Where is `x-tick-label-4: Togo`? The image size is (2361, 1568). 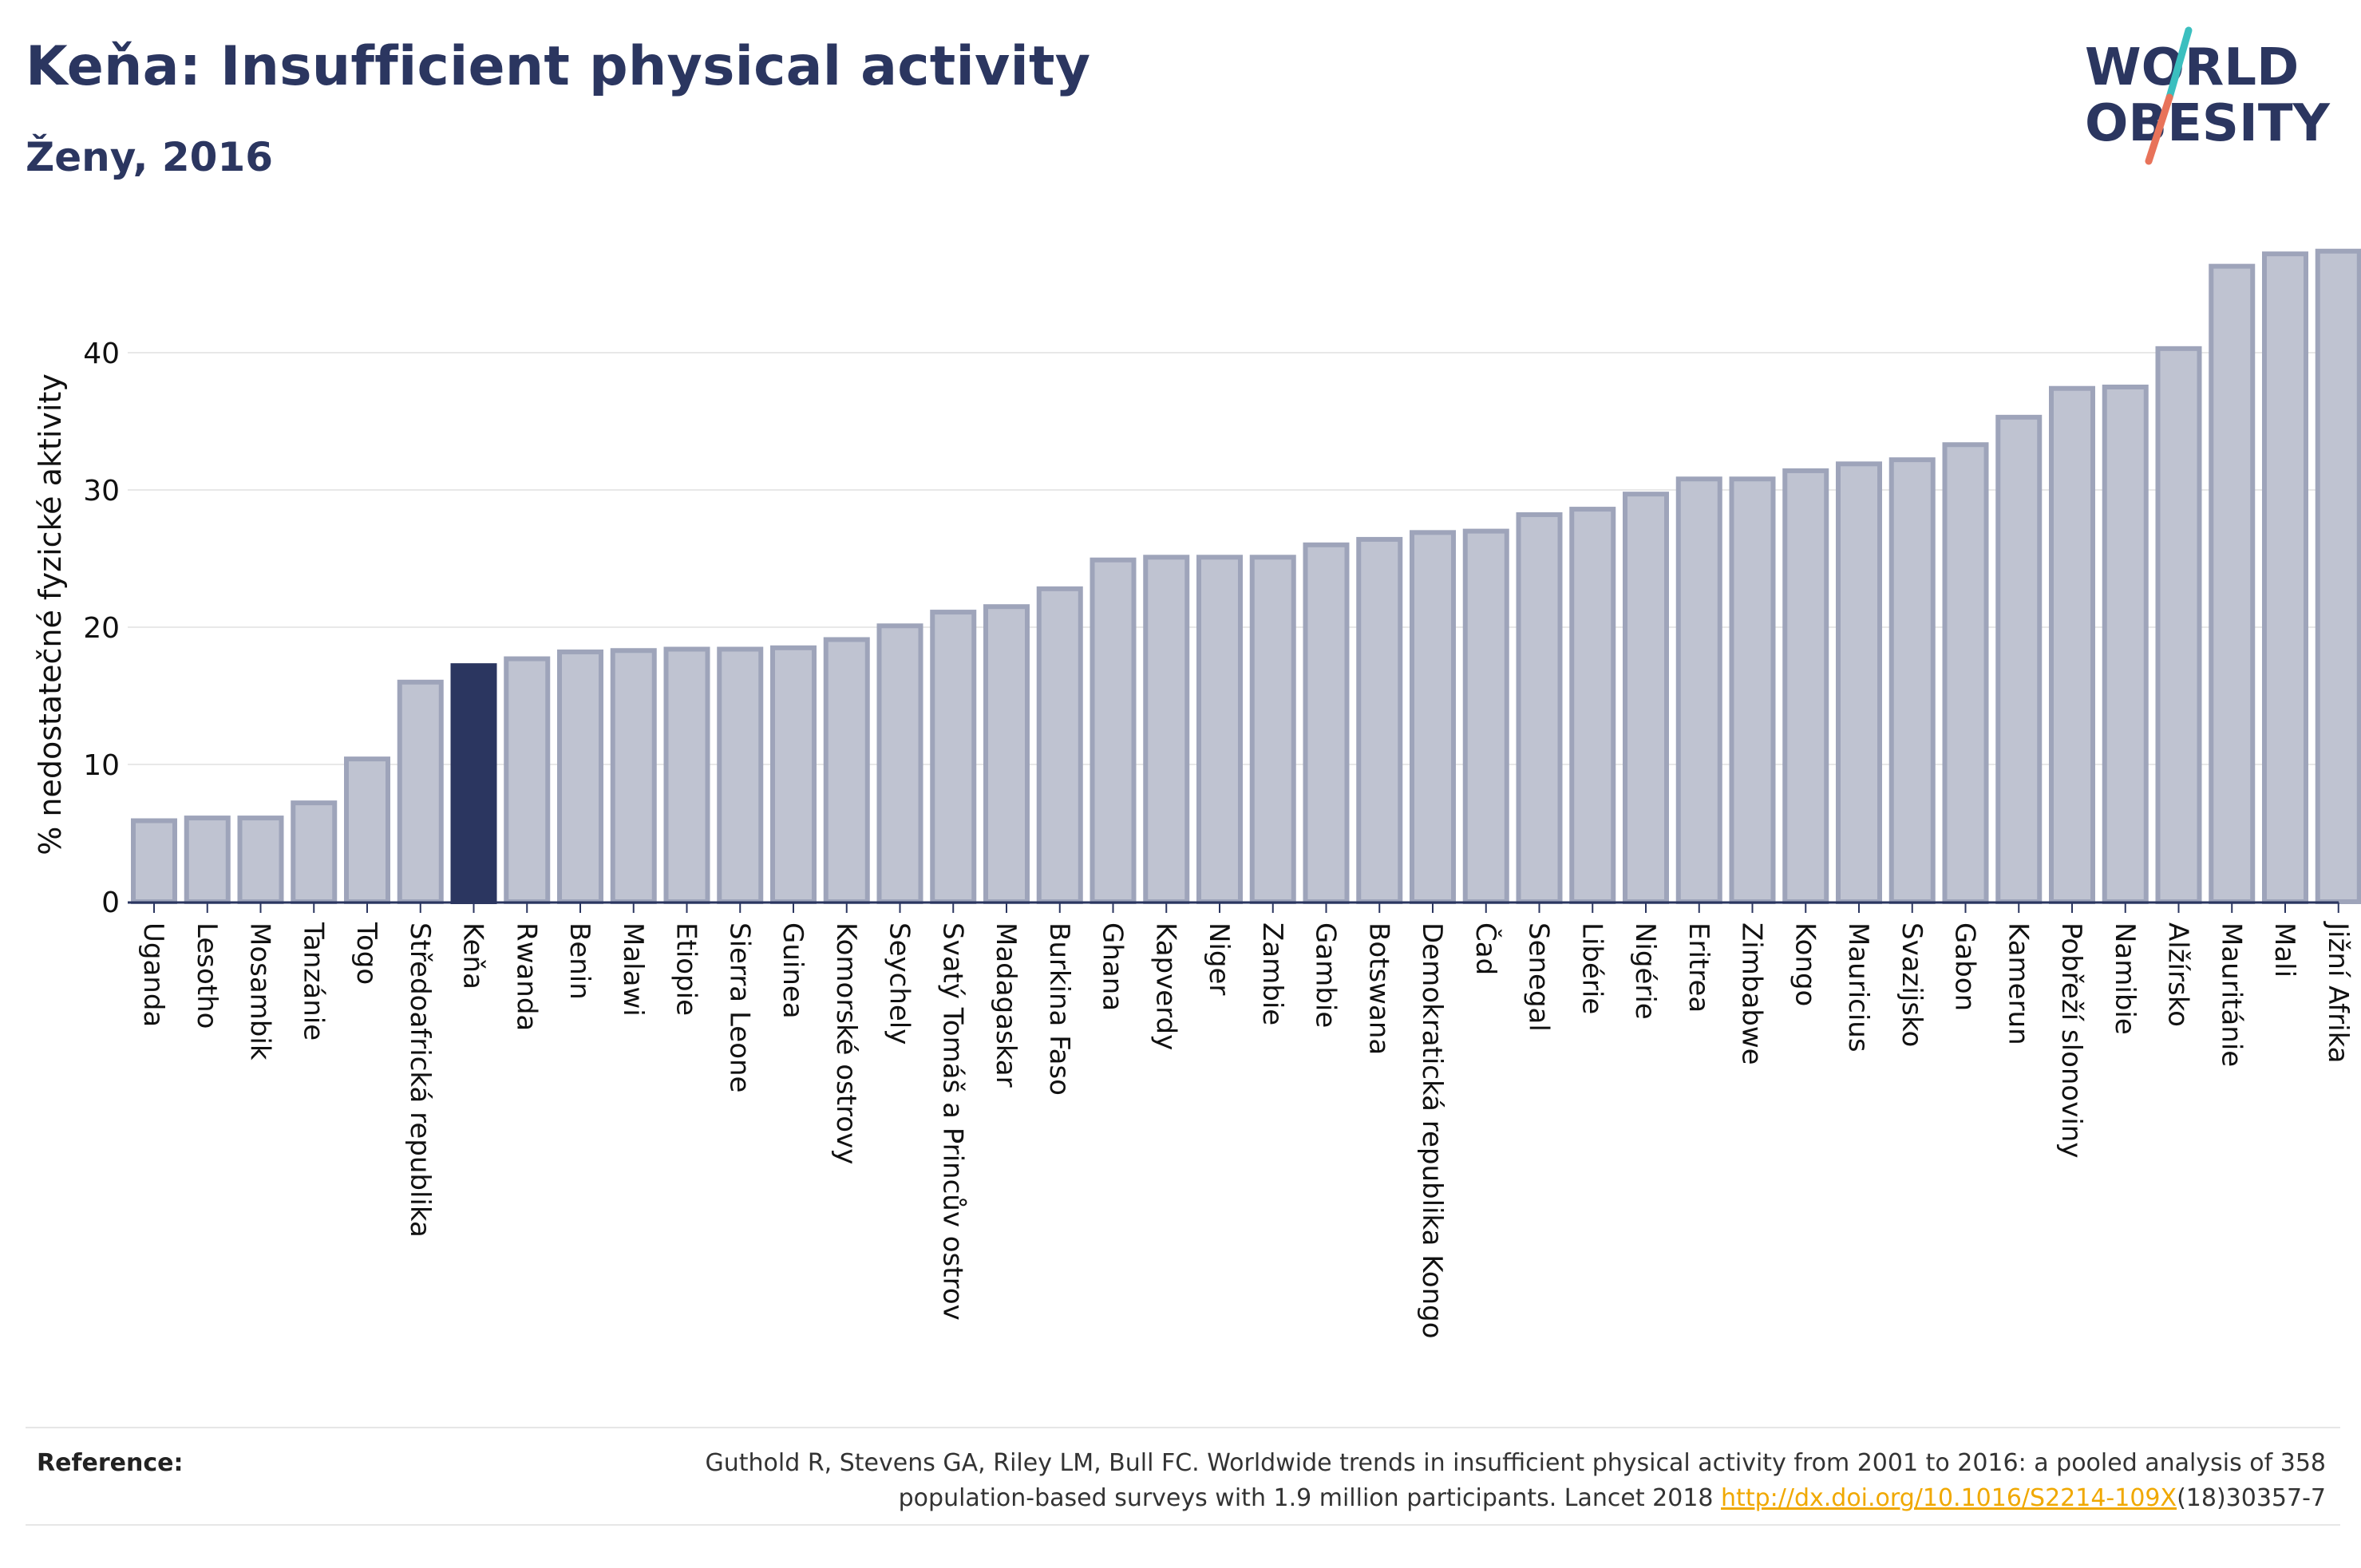
x-tick-label-4: Togo is located at coordinates (366, 953).